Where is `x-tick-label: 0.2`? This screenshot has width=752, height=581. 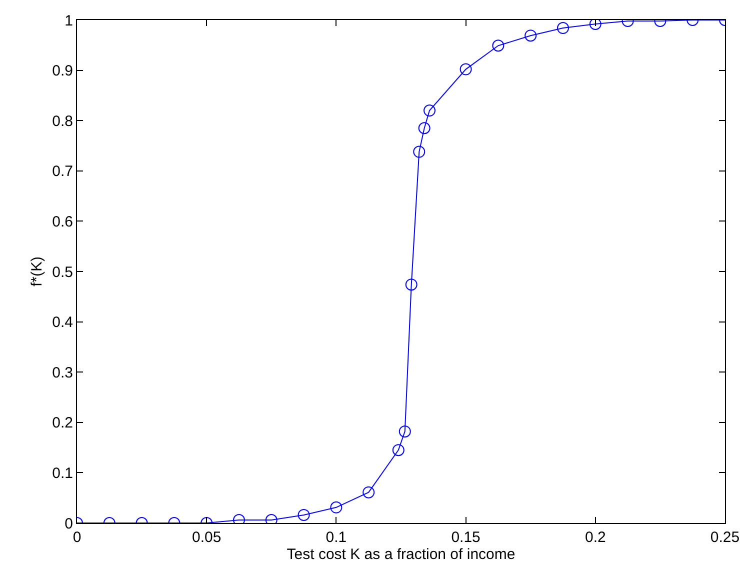 x-tick-label: 0.2 is located at coordinates (595, 537).